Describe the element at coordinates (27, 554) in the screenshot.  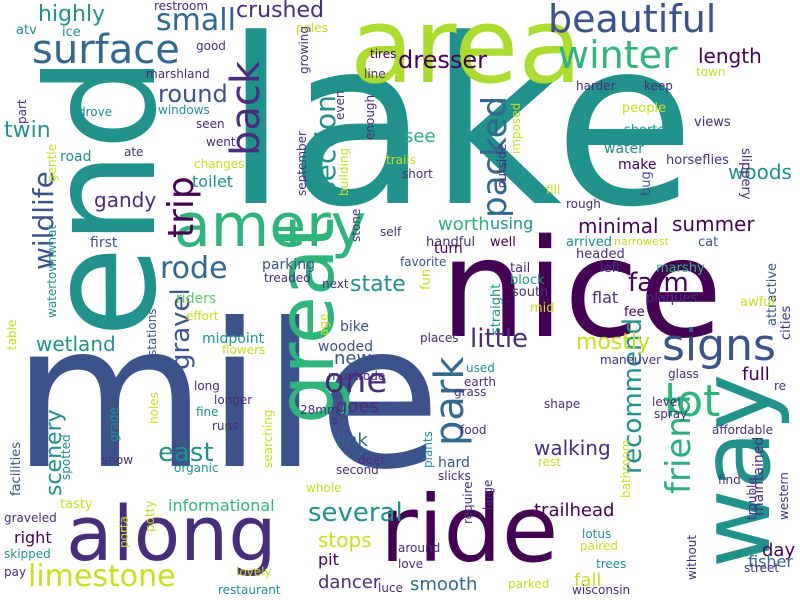
I see `cloud-word: skipped` at that location.